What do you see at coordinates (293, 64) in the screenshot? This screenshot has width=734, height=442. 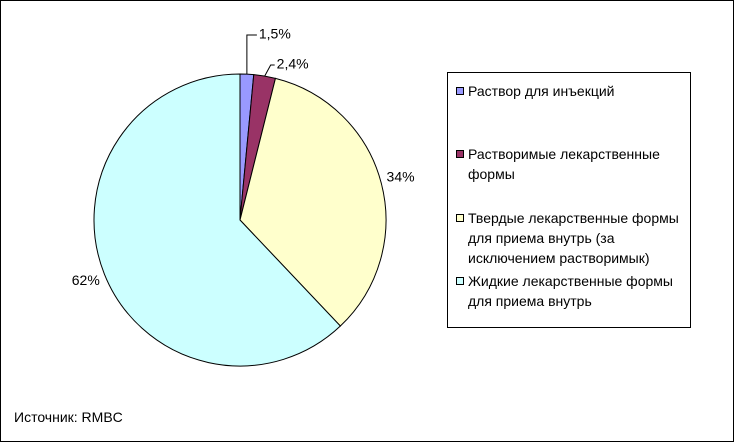 I see `data-label: 2,4%` at bounding box center [293, 64].